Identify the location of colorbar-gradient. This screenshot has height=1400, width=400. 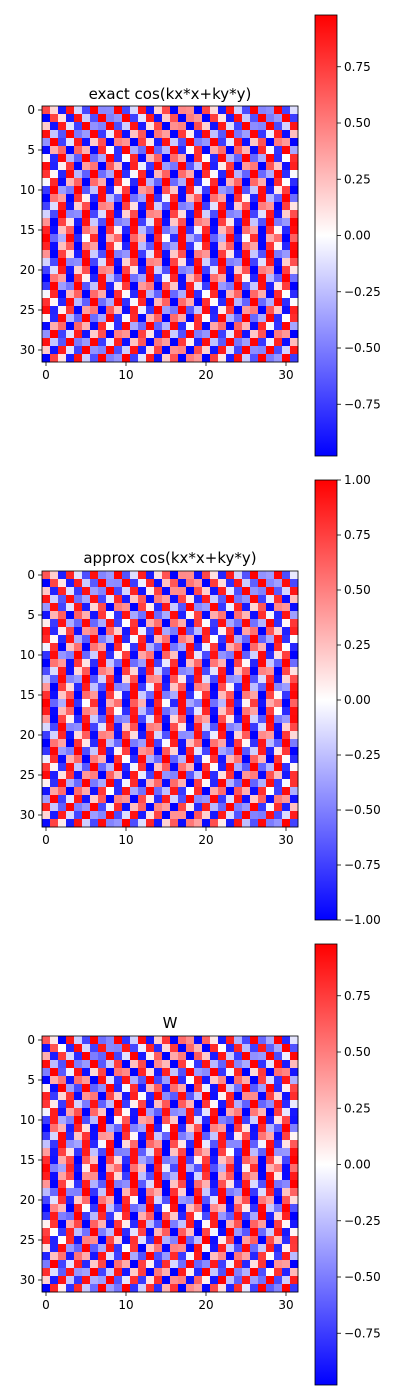
(326, 700).